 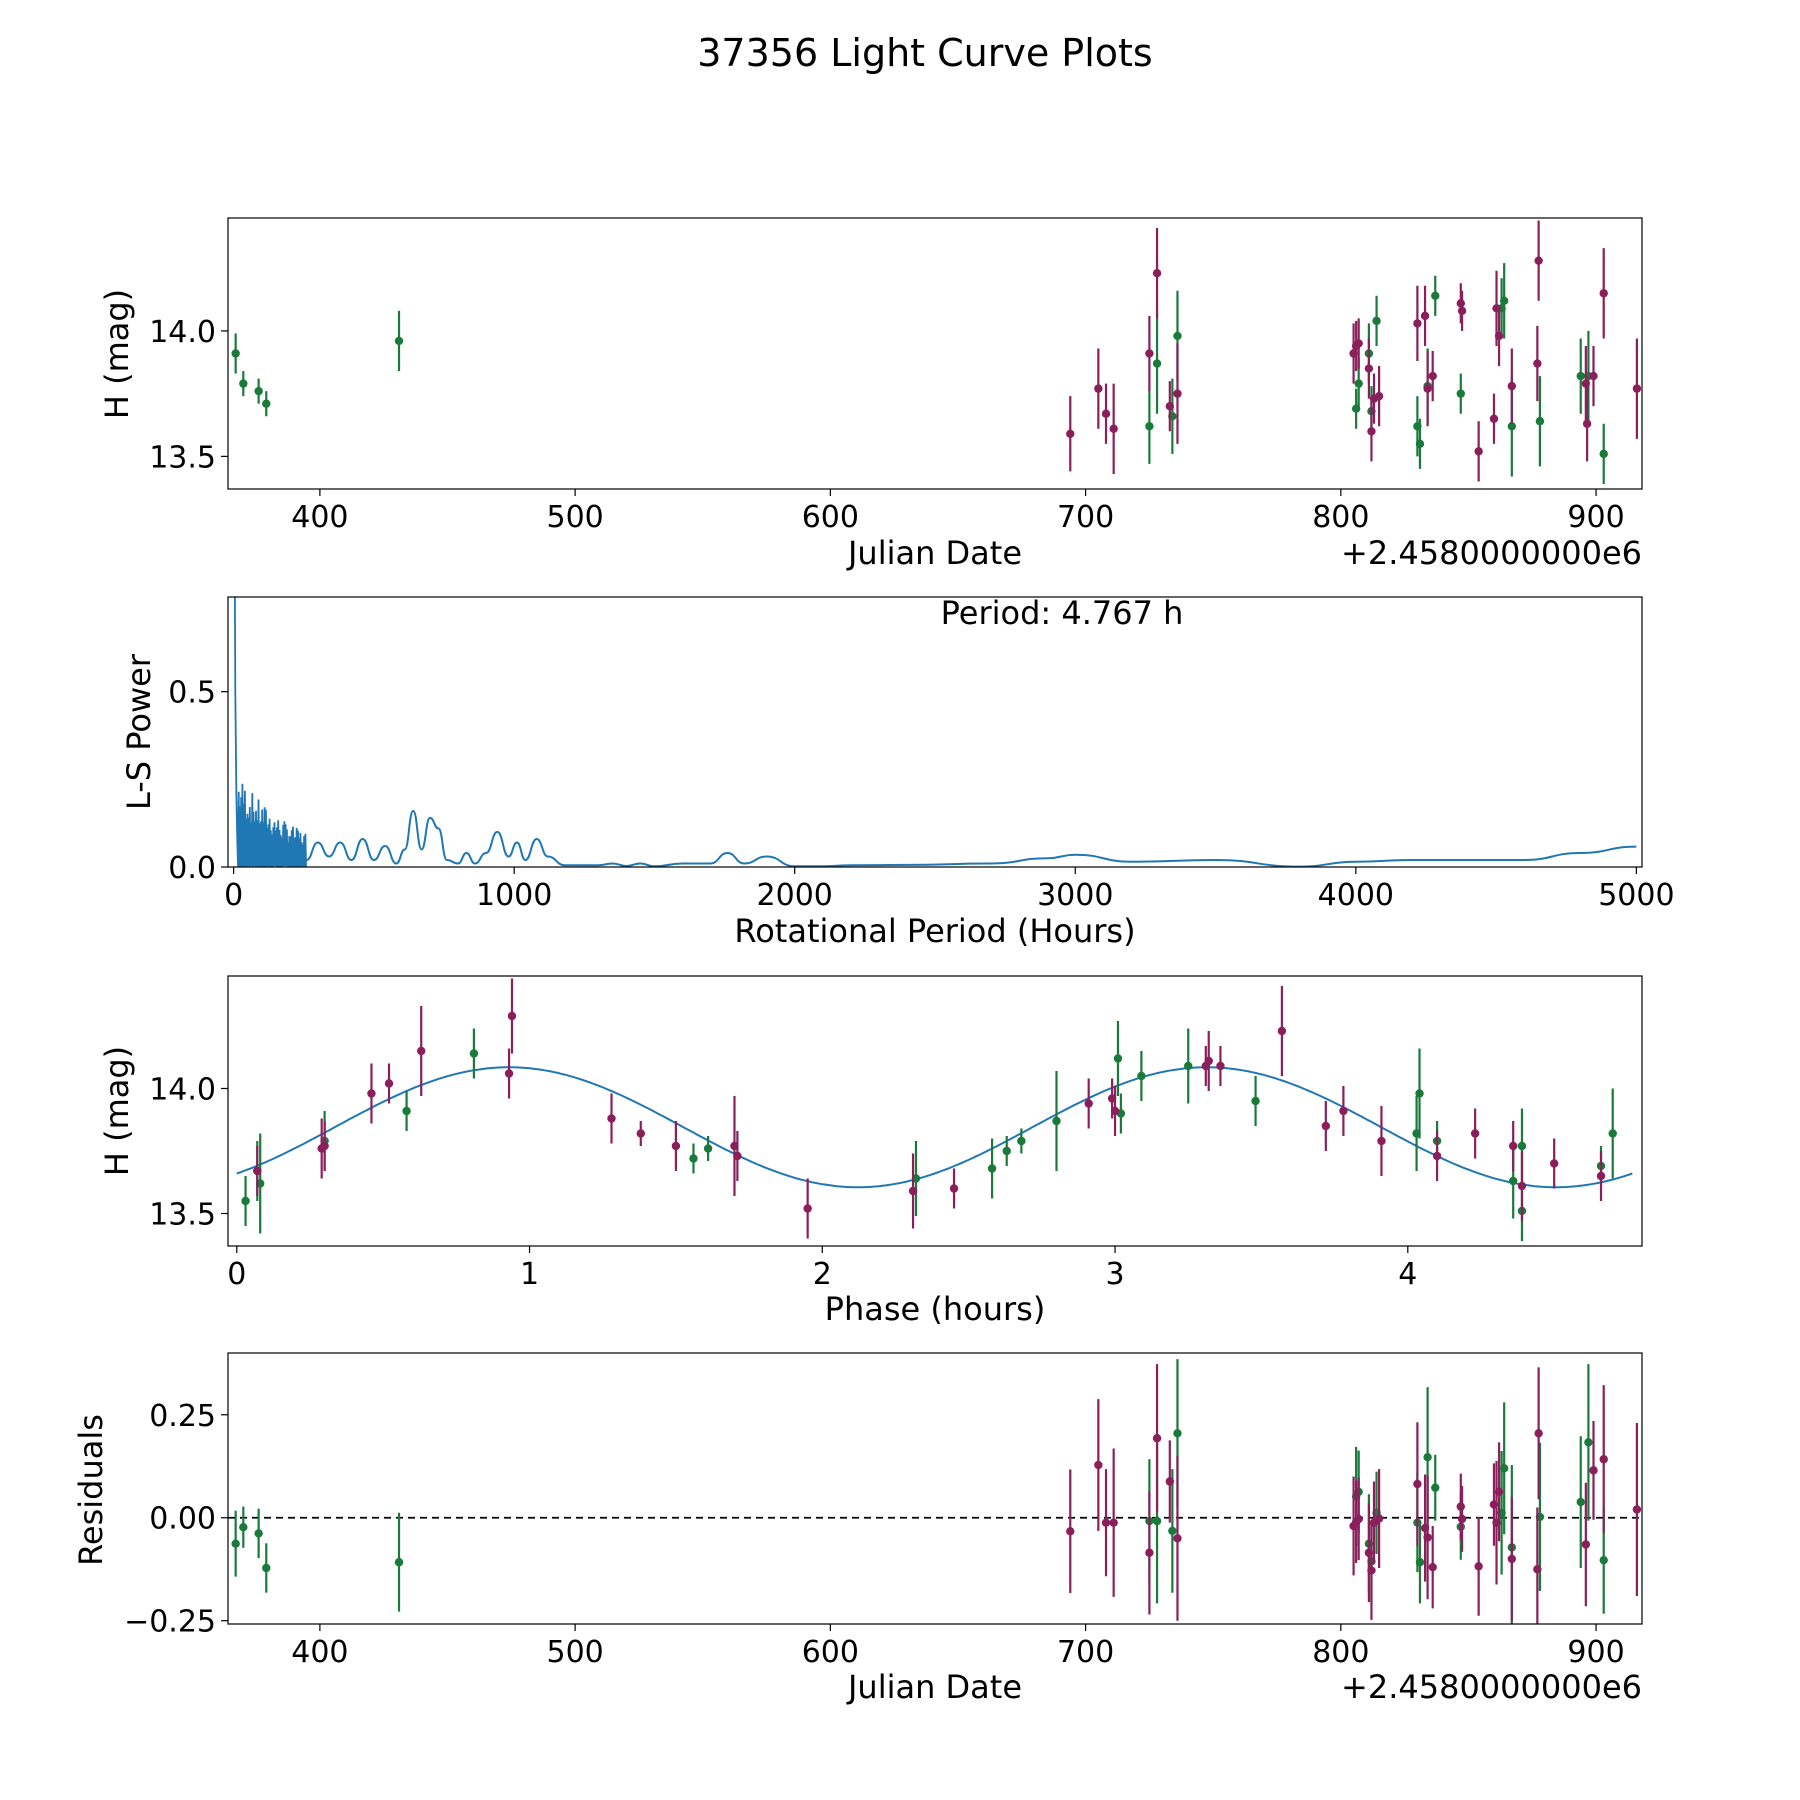 What do you see at coordinates (319, 517) in the screenshot?
I see `x-tick-label: 400` at bounding box center [319, 517].